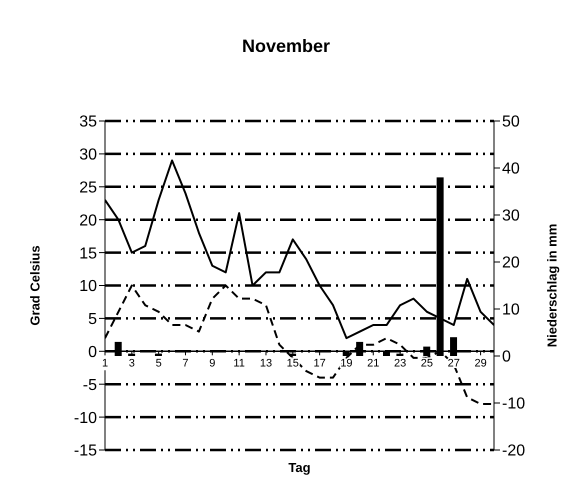 This screenshot has height=485, width=572. What do you see at coordinates (93, 352) in the screenshot?
I see `y-tick-label: 0` at bounding box center [93, 352].